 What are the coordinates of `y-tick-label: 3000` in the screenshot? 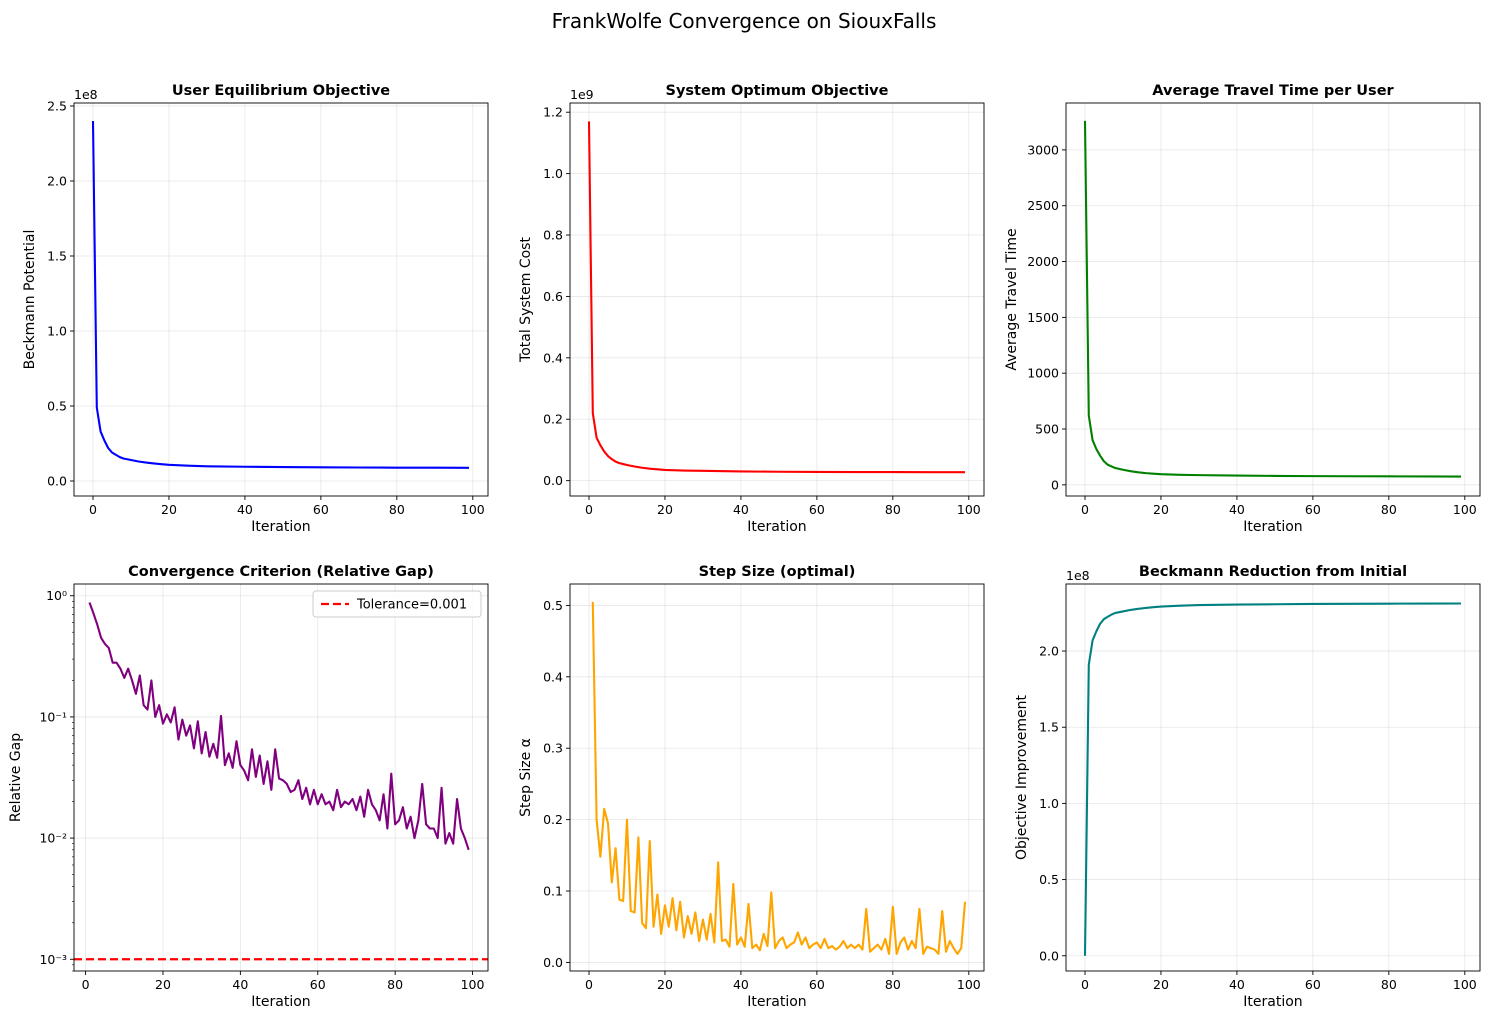 It's located at (1043, 149).